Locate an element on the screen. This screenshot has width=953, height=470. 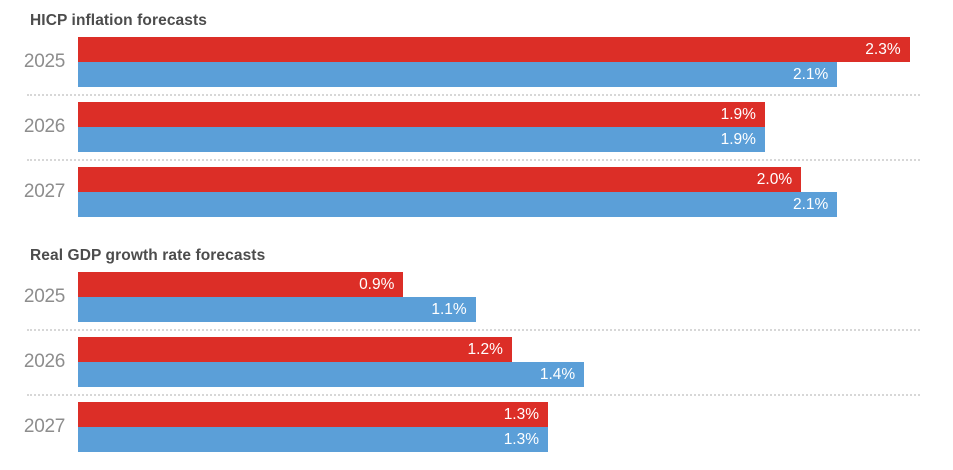
bar-value-label: 1.1% is located at coordinates (449, 309).